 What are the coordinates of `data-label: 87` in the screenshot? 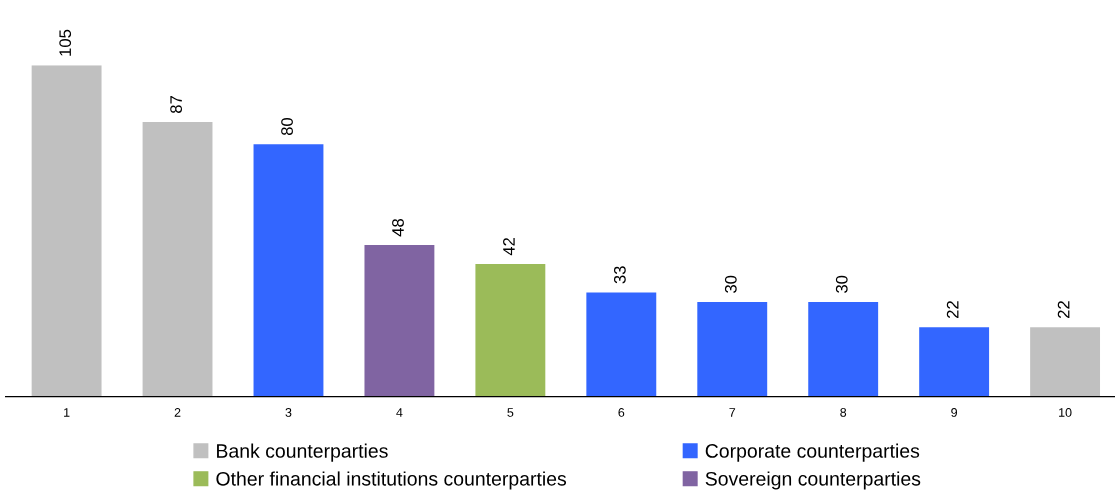 It's located at (176, 104).